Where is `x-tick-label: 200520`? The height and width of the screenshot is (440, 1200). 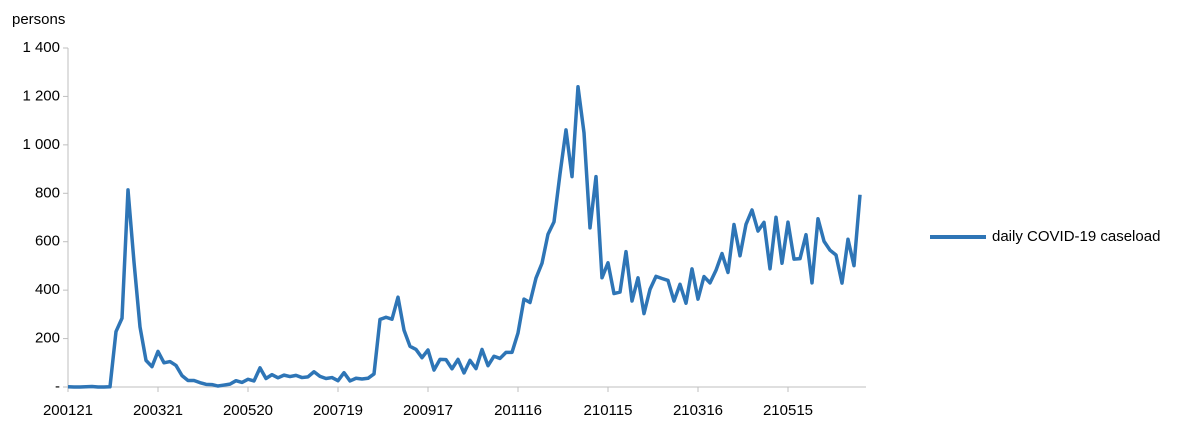 x-tick-label: 200520 is located at coordinates (248, 410).